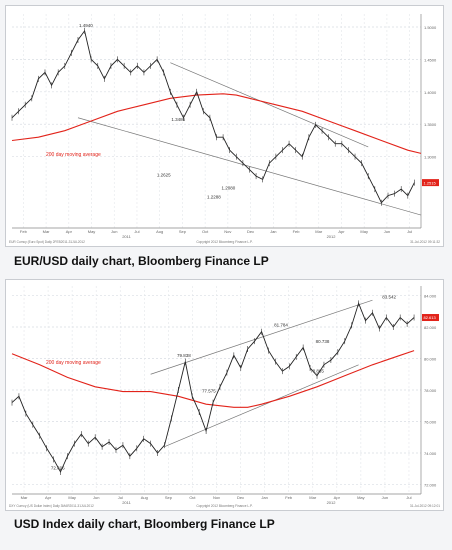 This screenshot has height=550, width=452. Describe the element at coordinates (430, 327) in the screenshot. I see `y-tick-label: 82.000` at that location.